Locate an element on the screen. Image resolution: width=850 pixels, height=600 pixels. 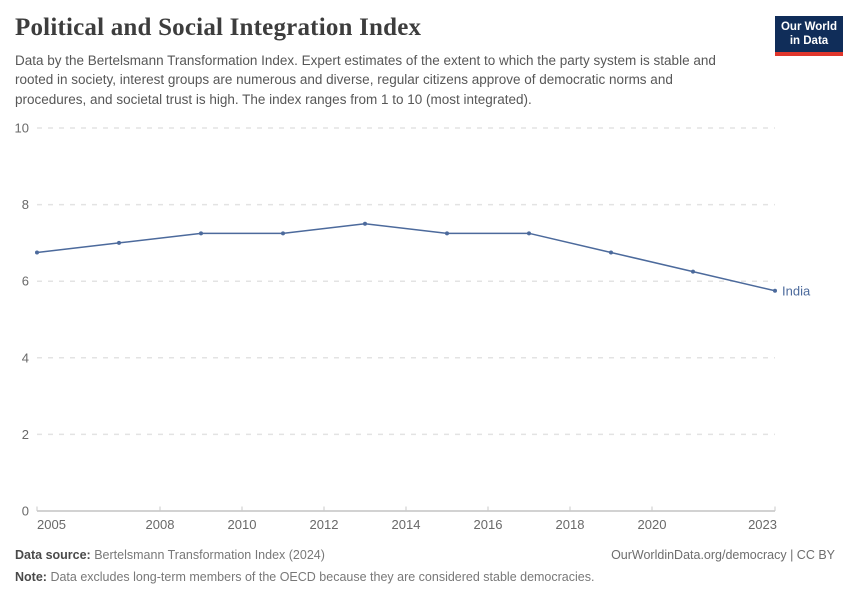
x-tick-label: 2005 is located at coordinates (51, 524).